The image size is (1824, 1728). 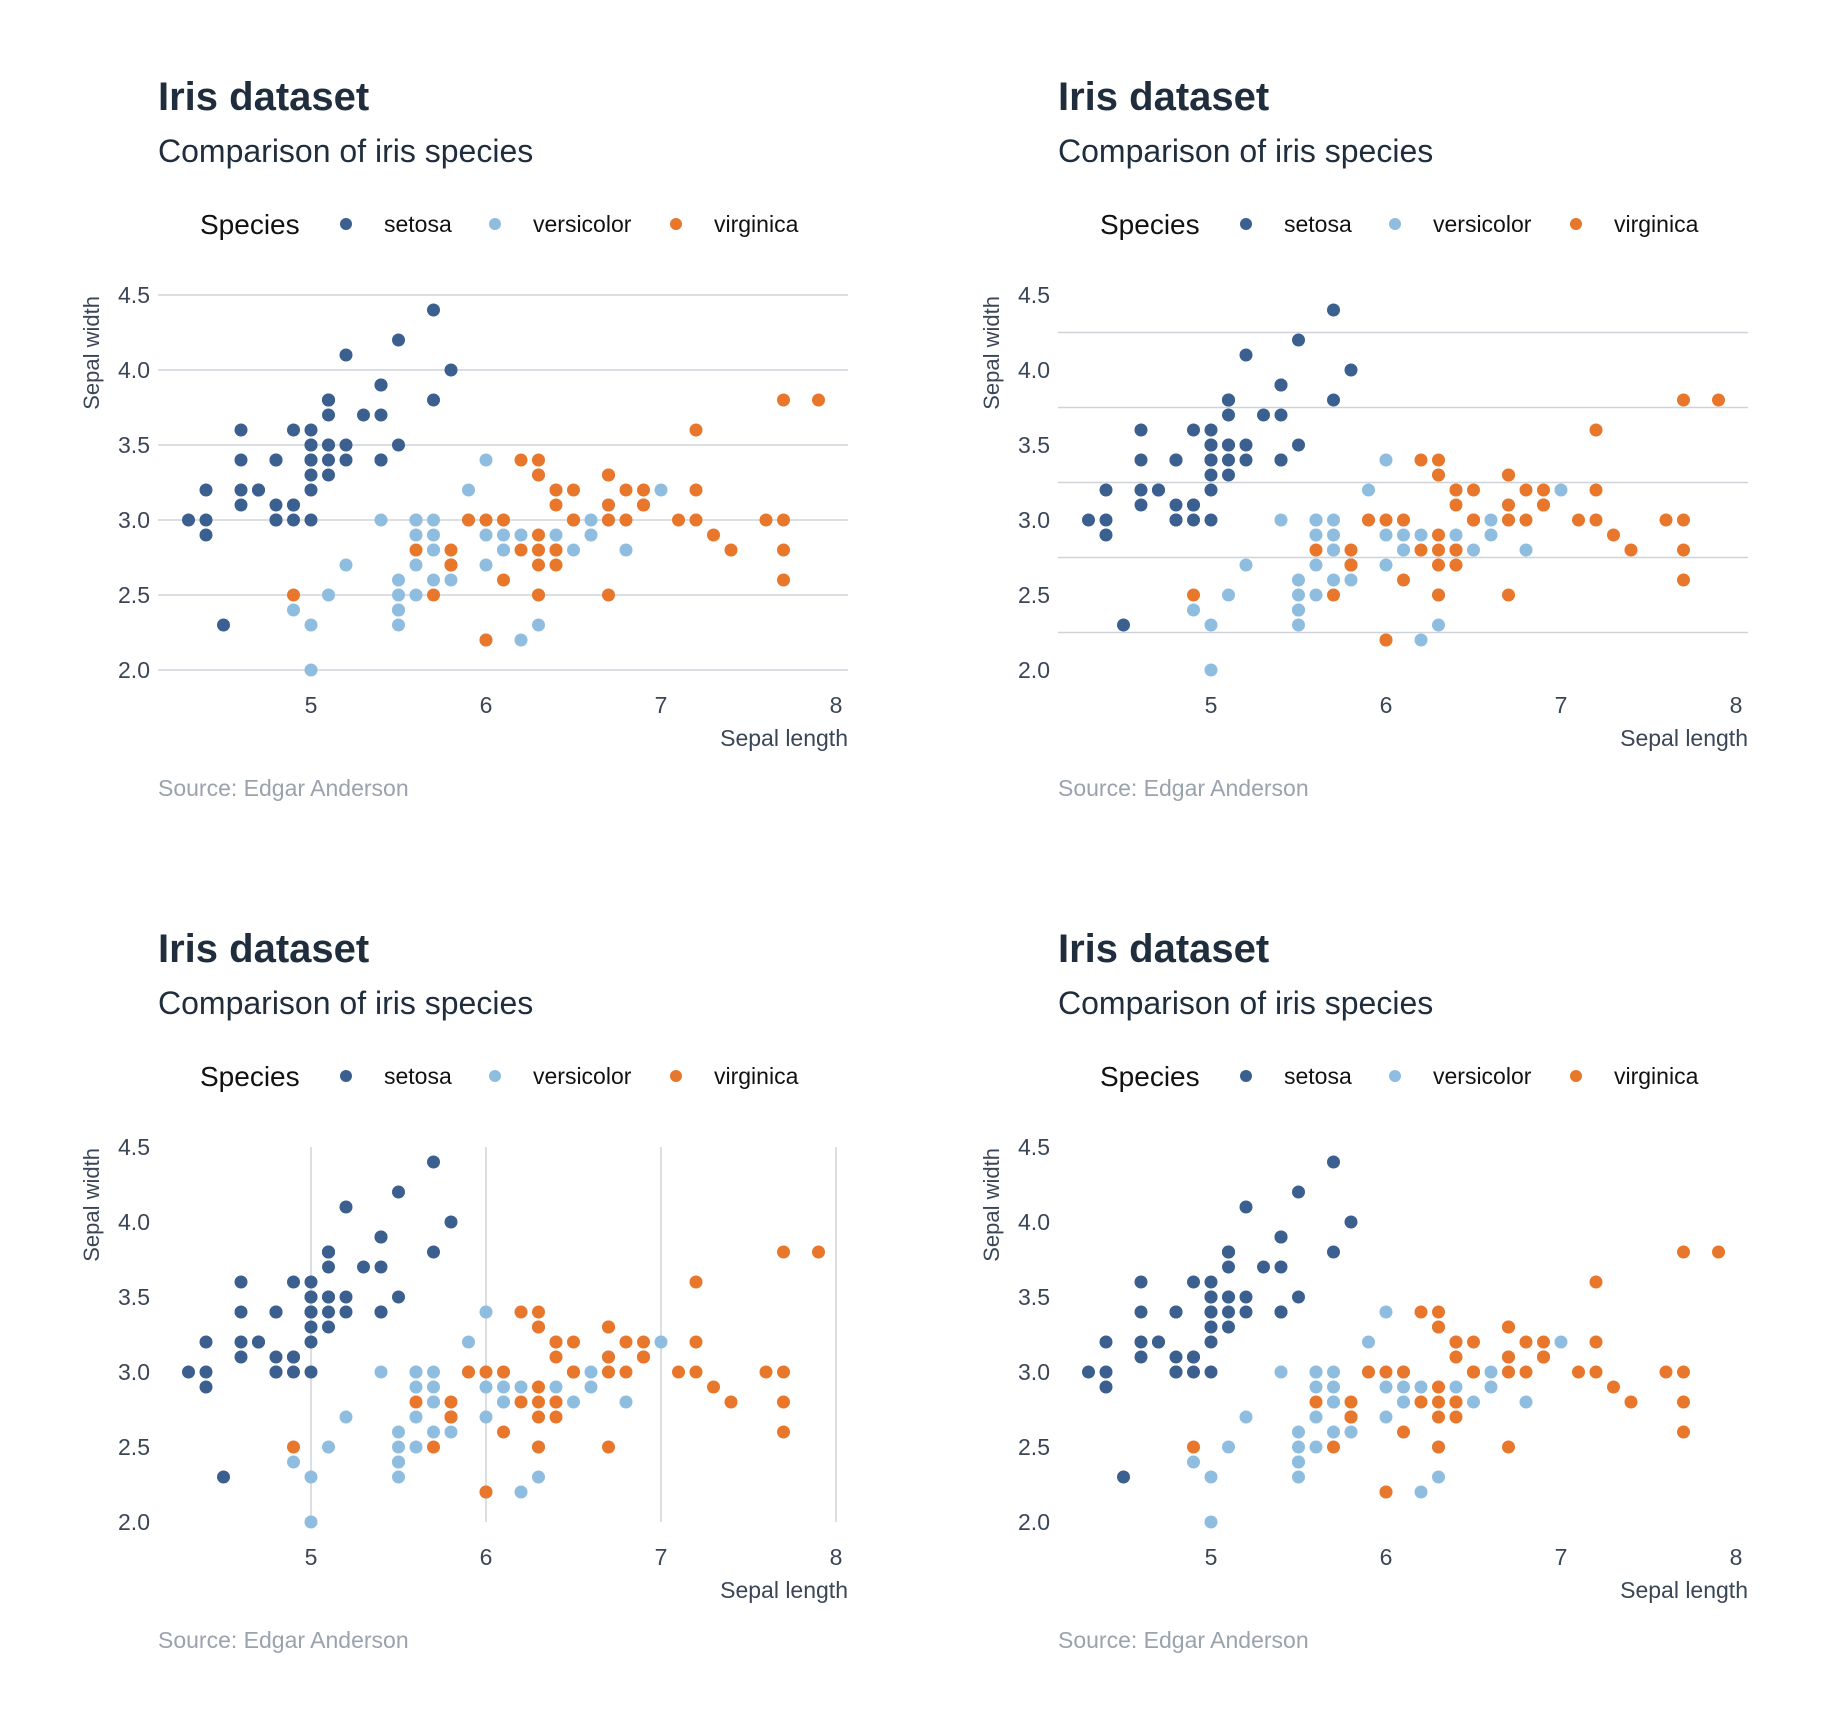 What do you see at coordinates (263, 97) in the screenshot?
I see `chart-title: Iris dataset` at bounding box center [263, 97].